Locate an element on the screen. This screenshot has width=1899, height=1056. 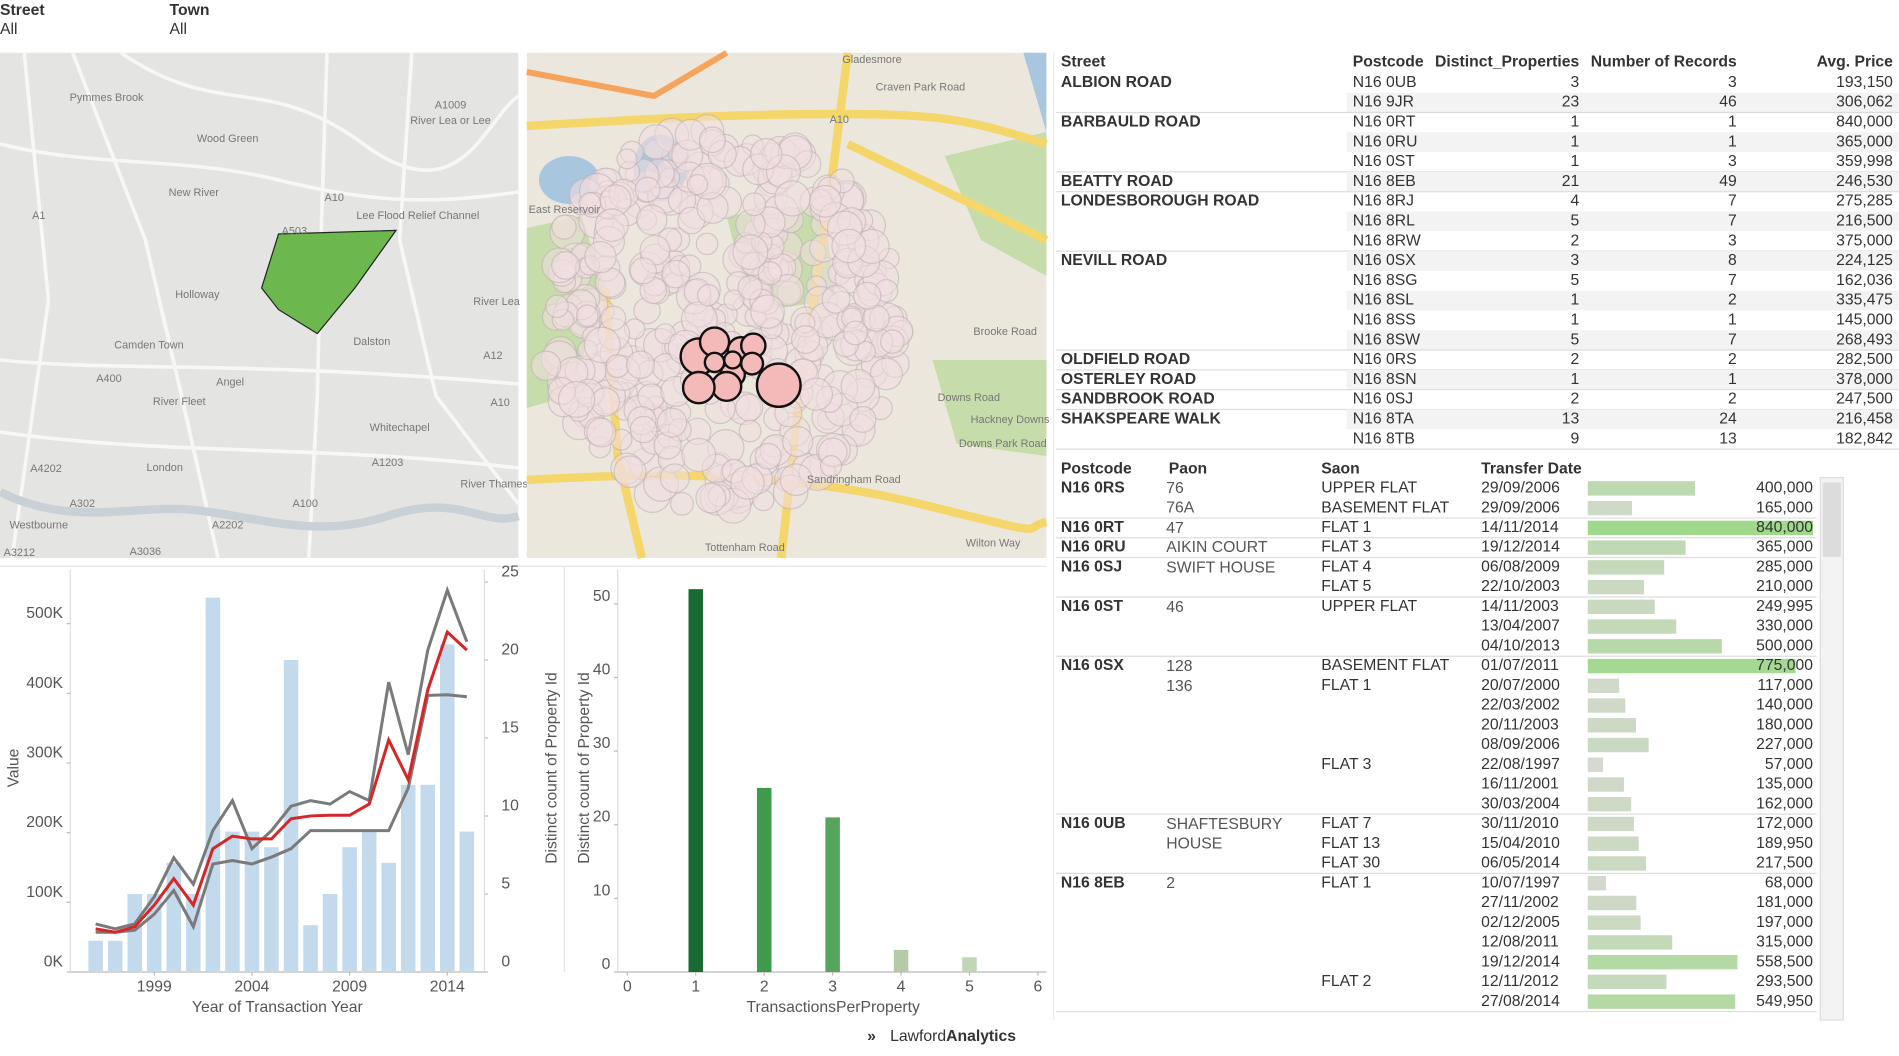
map-label: A4202 is located at coordinates (46, 469).